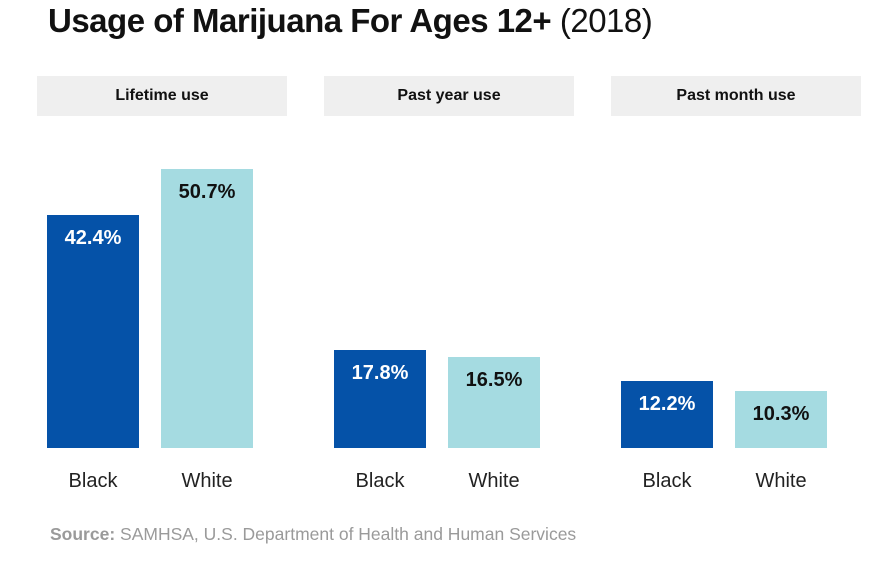  Describe the element at coordinates (300, 20) in the screenshot. I see `title-main: Usage of Marijuana For Ages 12+` at that location.